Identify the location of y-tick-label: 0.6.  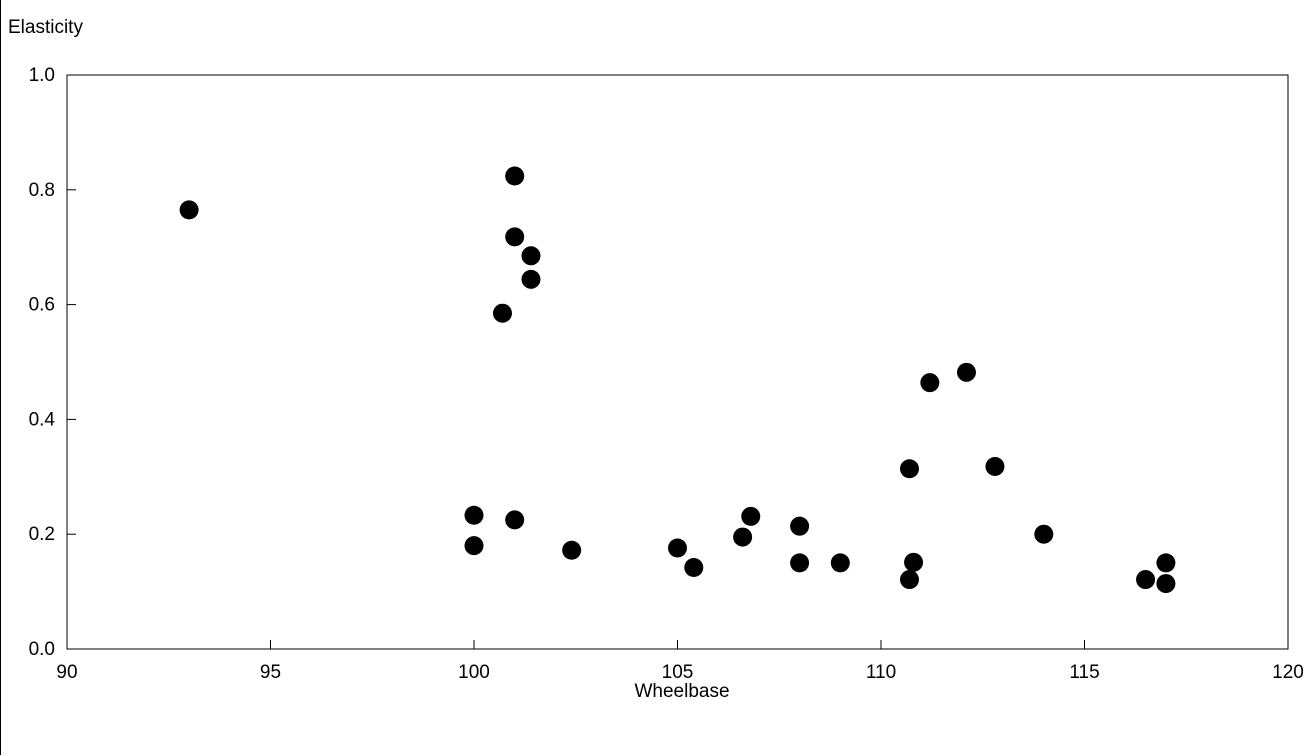
(42, 305).